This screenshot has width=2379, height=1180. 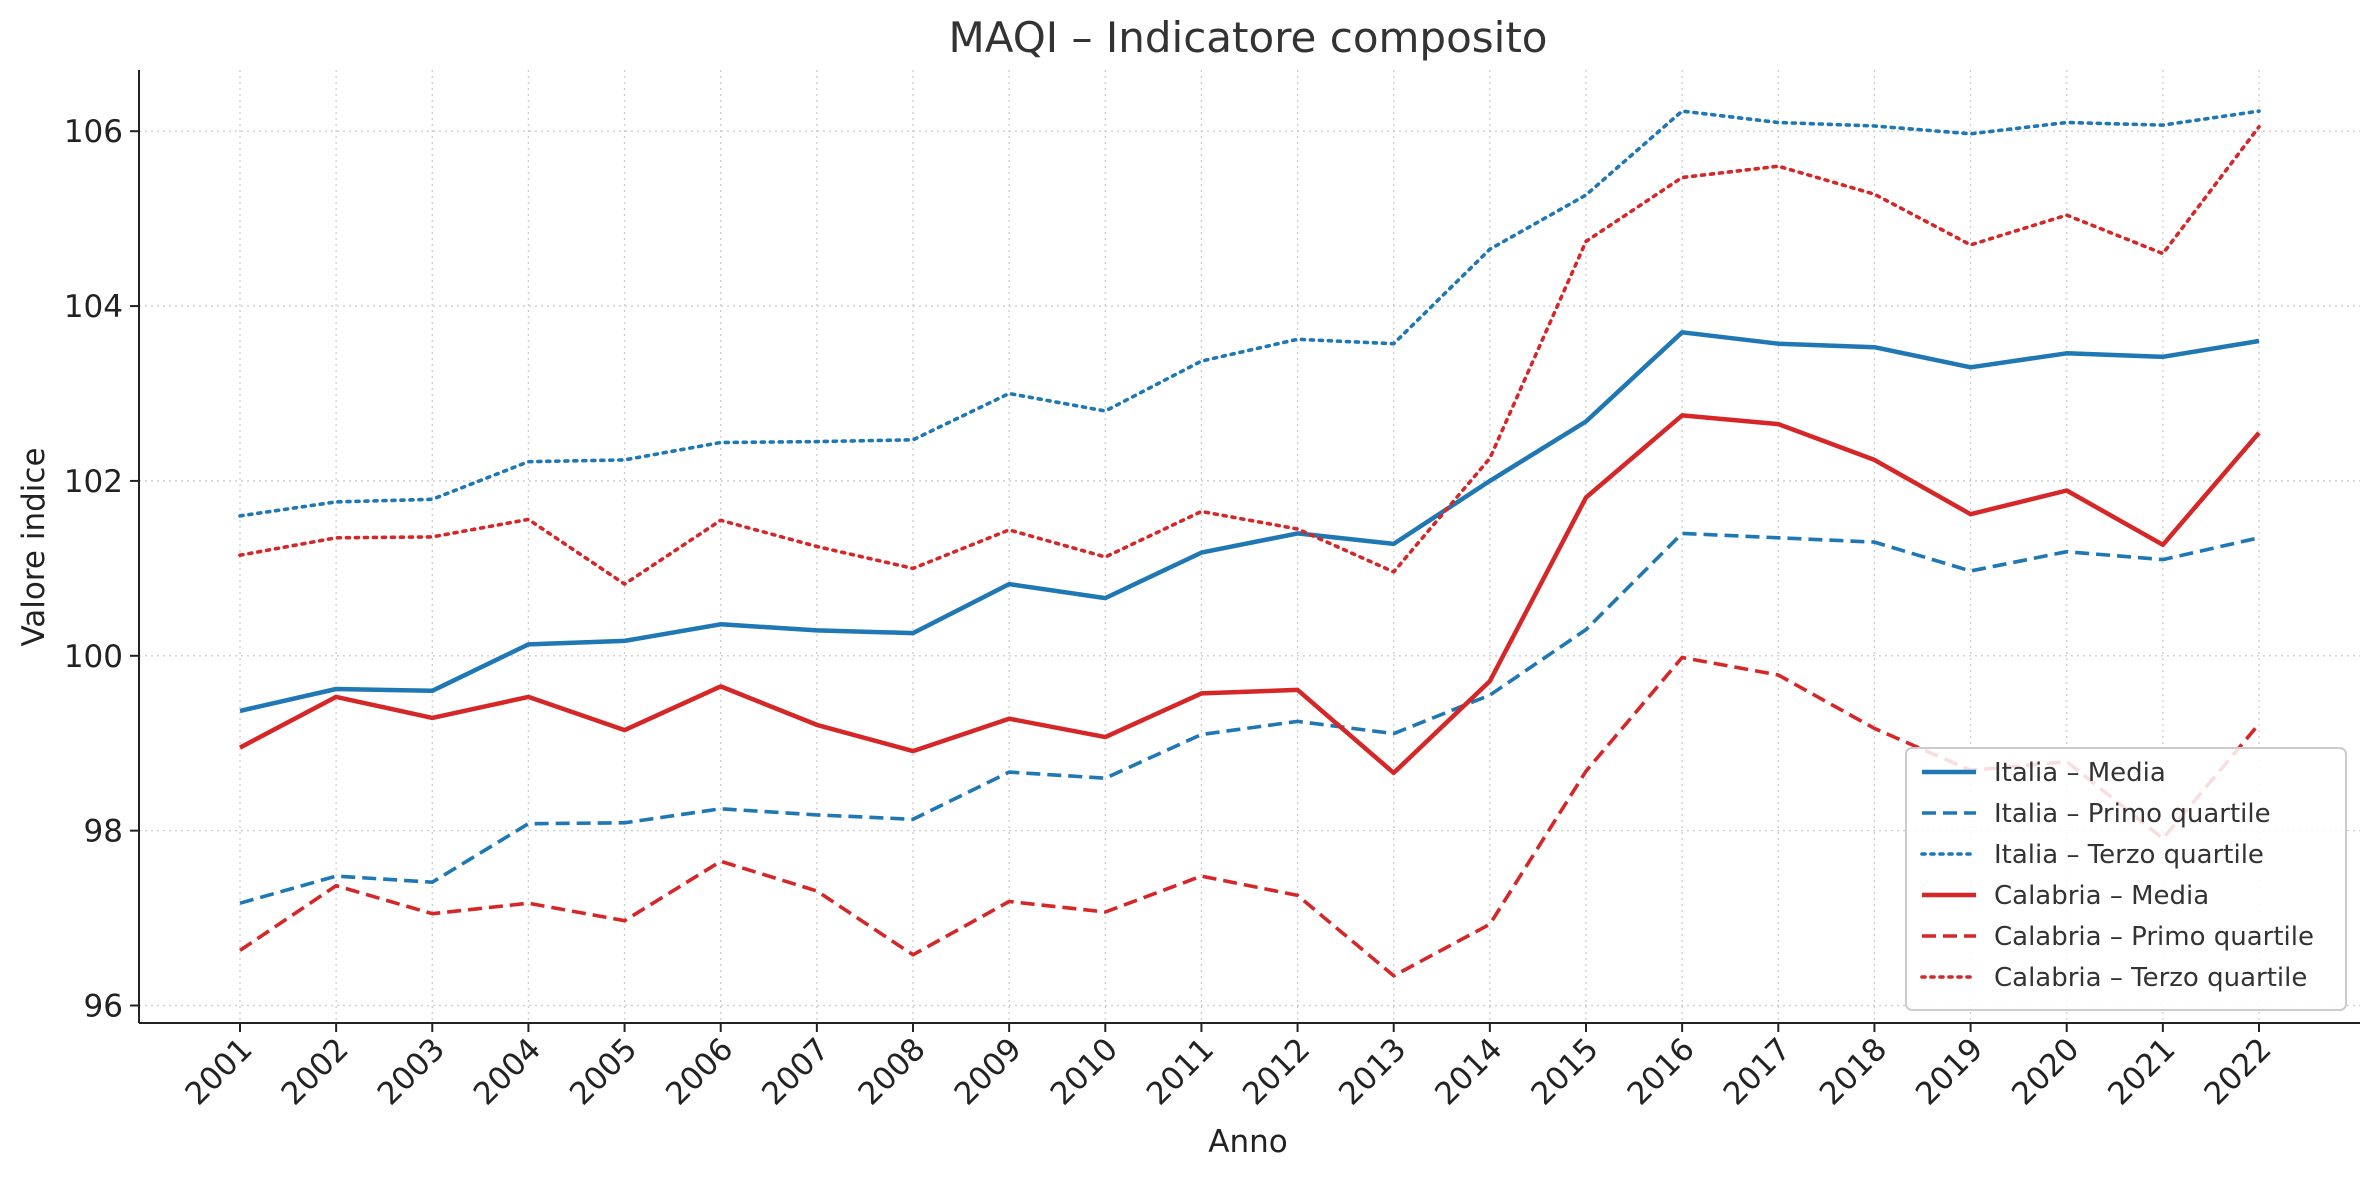 What do you see at coordinates (1853, 1071) in the screenshot?
I see `x-tick-label: 2018` at bounding box center [1853, 1071].